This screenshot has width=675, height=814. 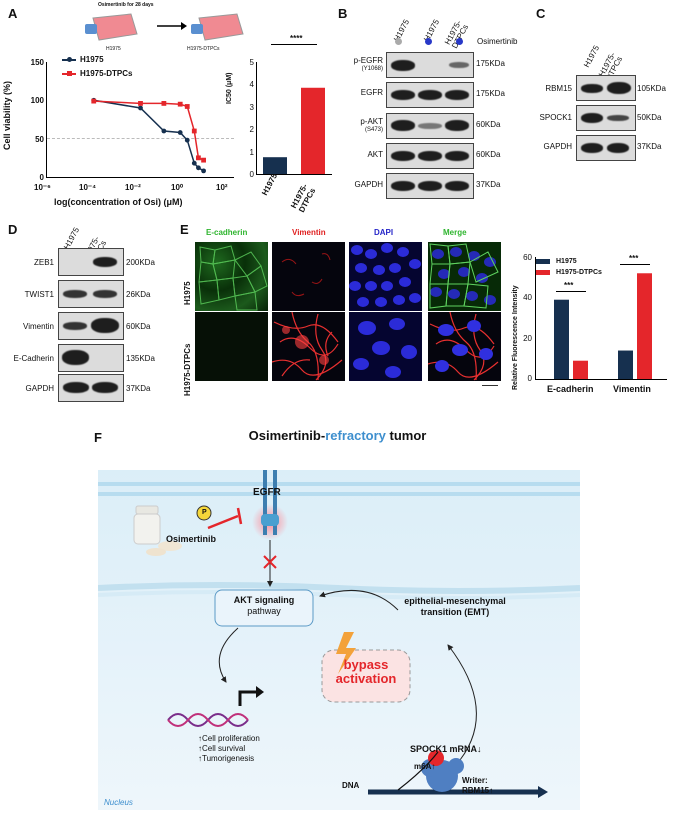 What do you see at coordinates (566, 261) in the screenshot?
I see `e-legend-h1975: H1975` at bounding box center [566, 261].